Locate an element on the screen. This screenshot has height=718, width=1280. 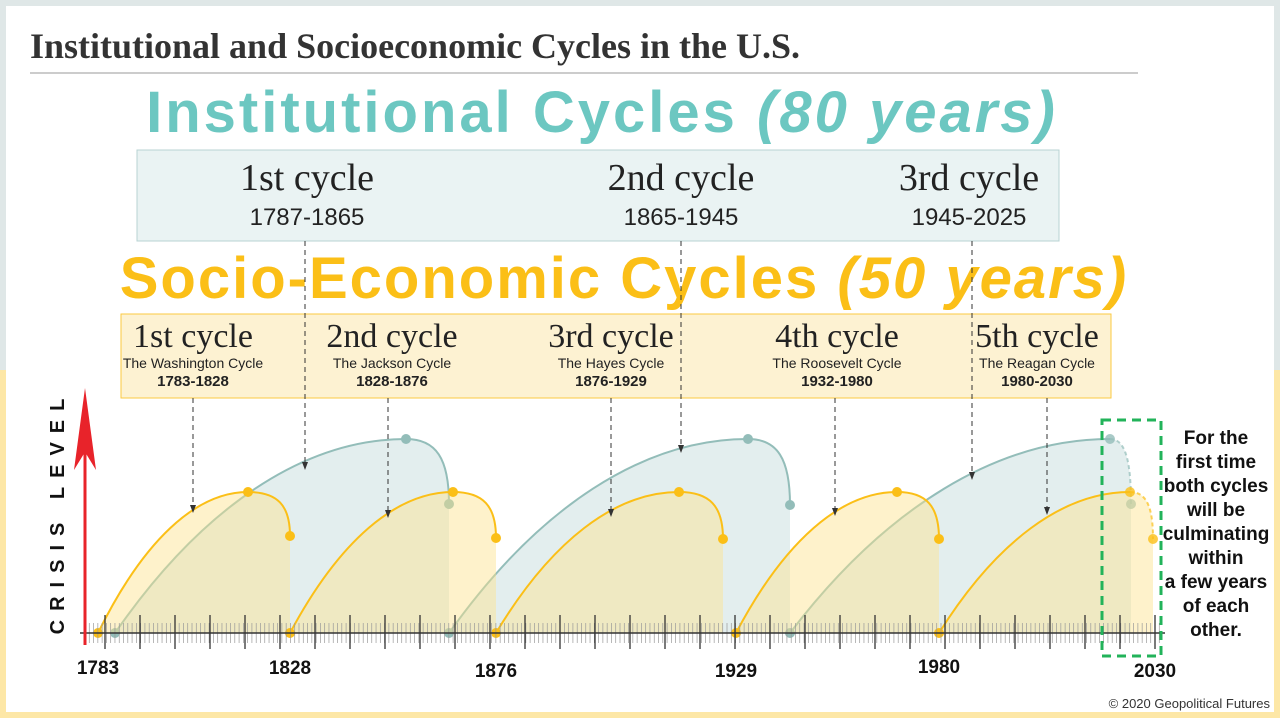
year-label: 1828 is located at coordinates (290, 668).